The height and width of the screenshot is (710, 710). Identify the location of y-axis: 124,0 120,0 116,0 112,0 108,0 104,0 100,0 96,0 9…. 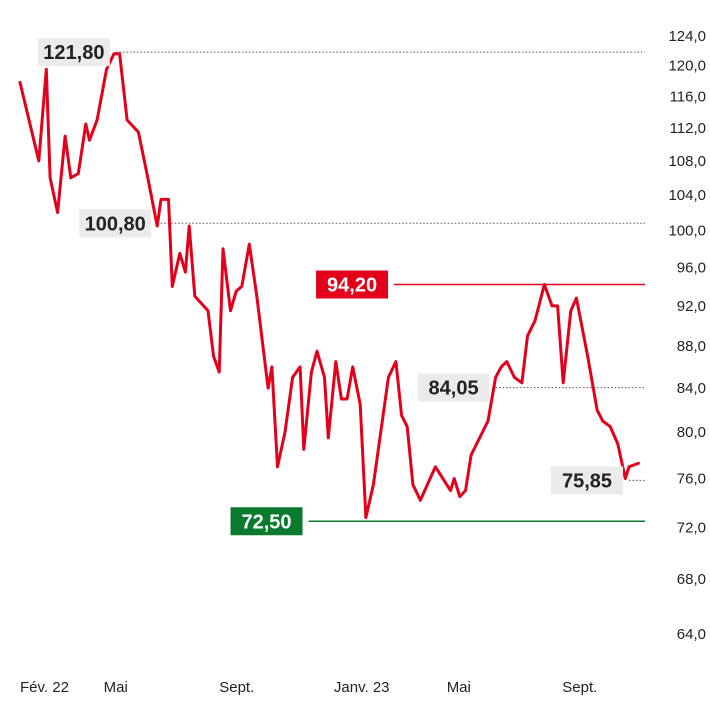
(687, 335).